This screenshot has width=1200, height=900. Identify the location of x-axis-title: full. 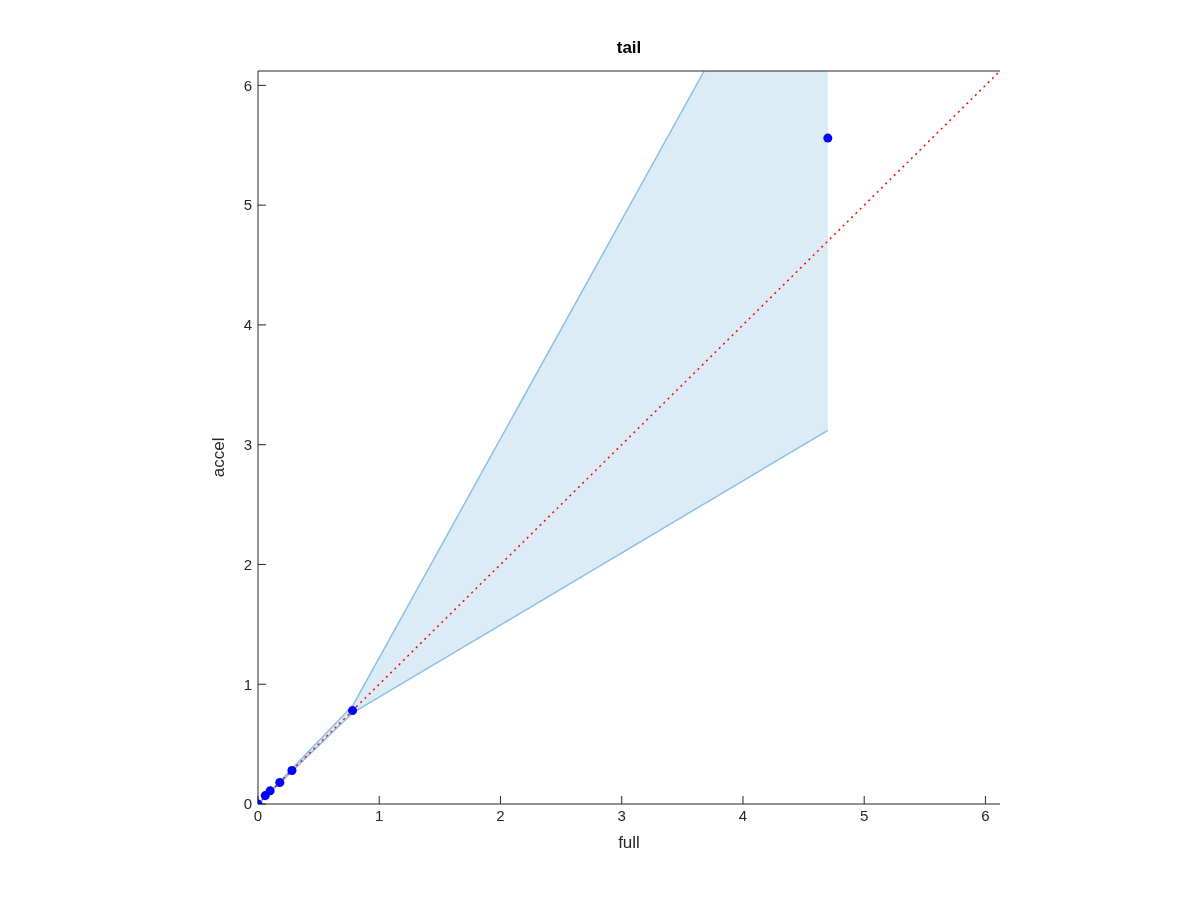
(629, 842).